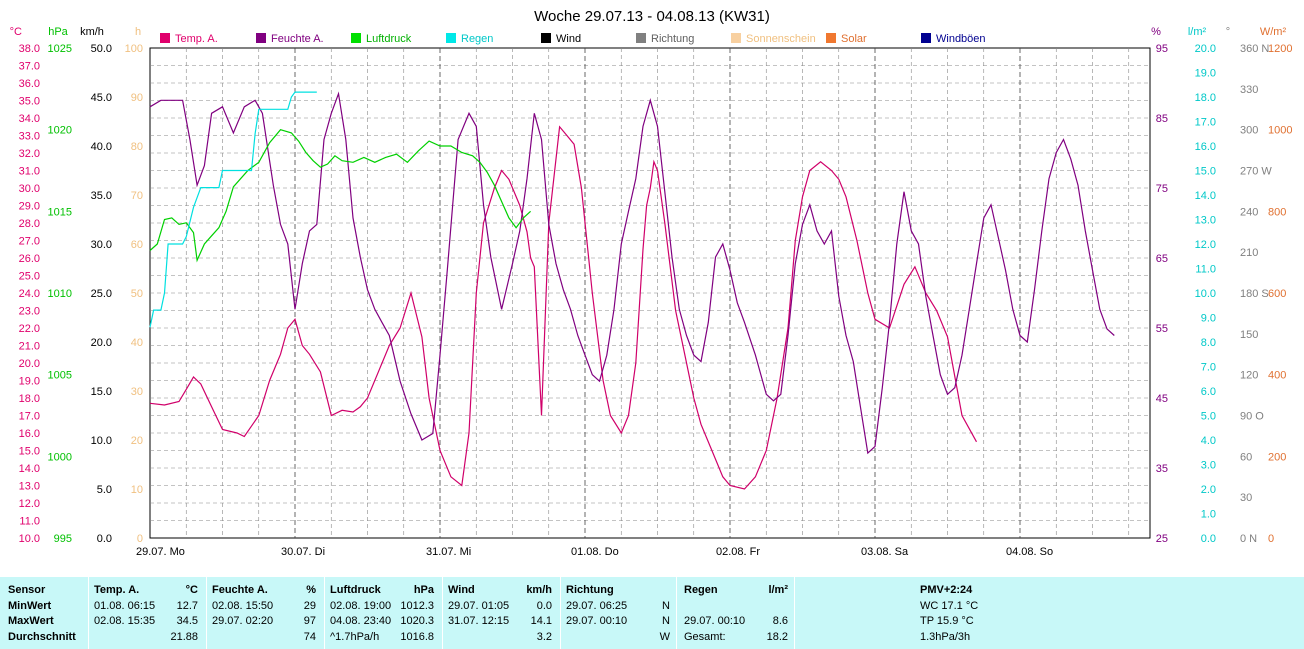 This screenshot has height=649, width=1304. I want to click on summary-temp-value: 34.5, so click(187, 621).